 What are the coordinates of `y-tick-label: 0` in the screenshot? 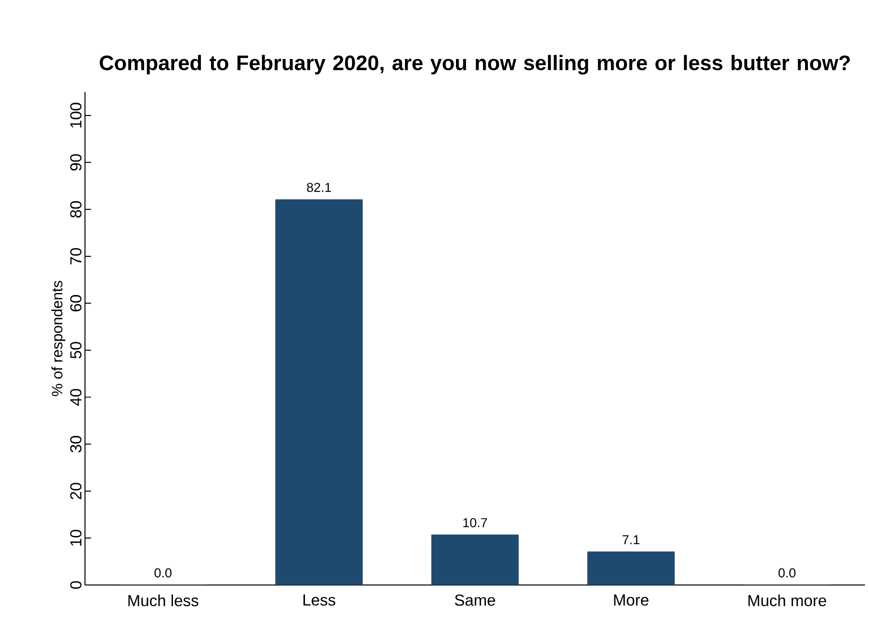 It's located at (76, 585).